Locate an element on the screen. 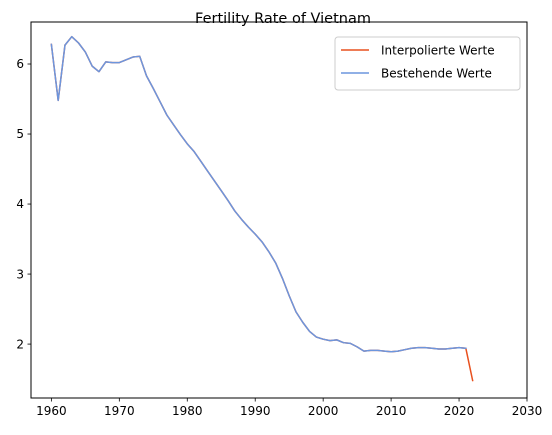 The image size is (552, 435). x-tick-label: 2020 is located at coordinates (459, 411).